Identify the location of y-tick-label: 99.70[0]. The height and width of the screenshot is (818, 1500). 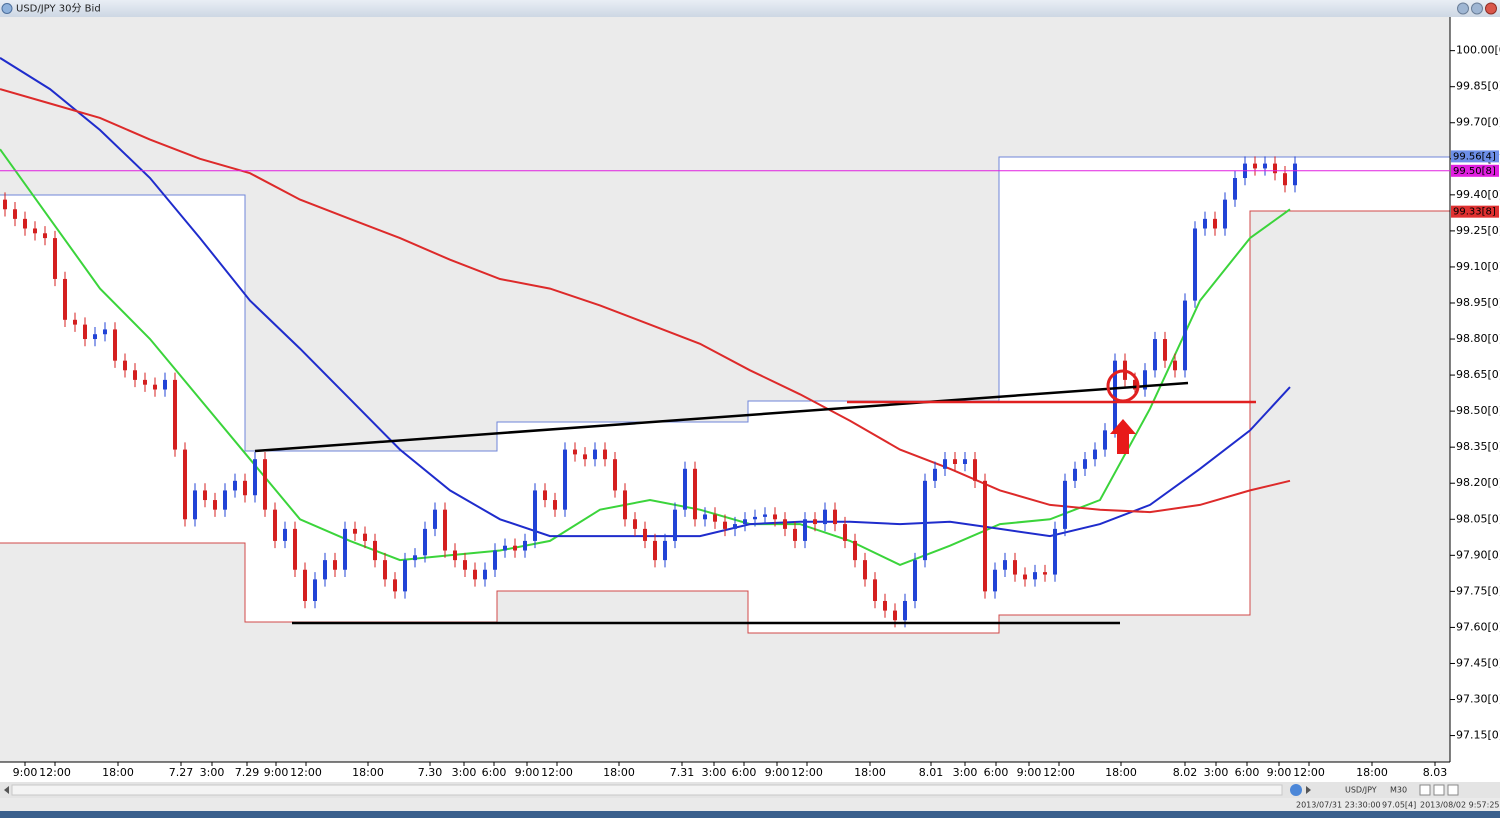
(1478, 122).